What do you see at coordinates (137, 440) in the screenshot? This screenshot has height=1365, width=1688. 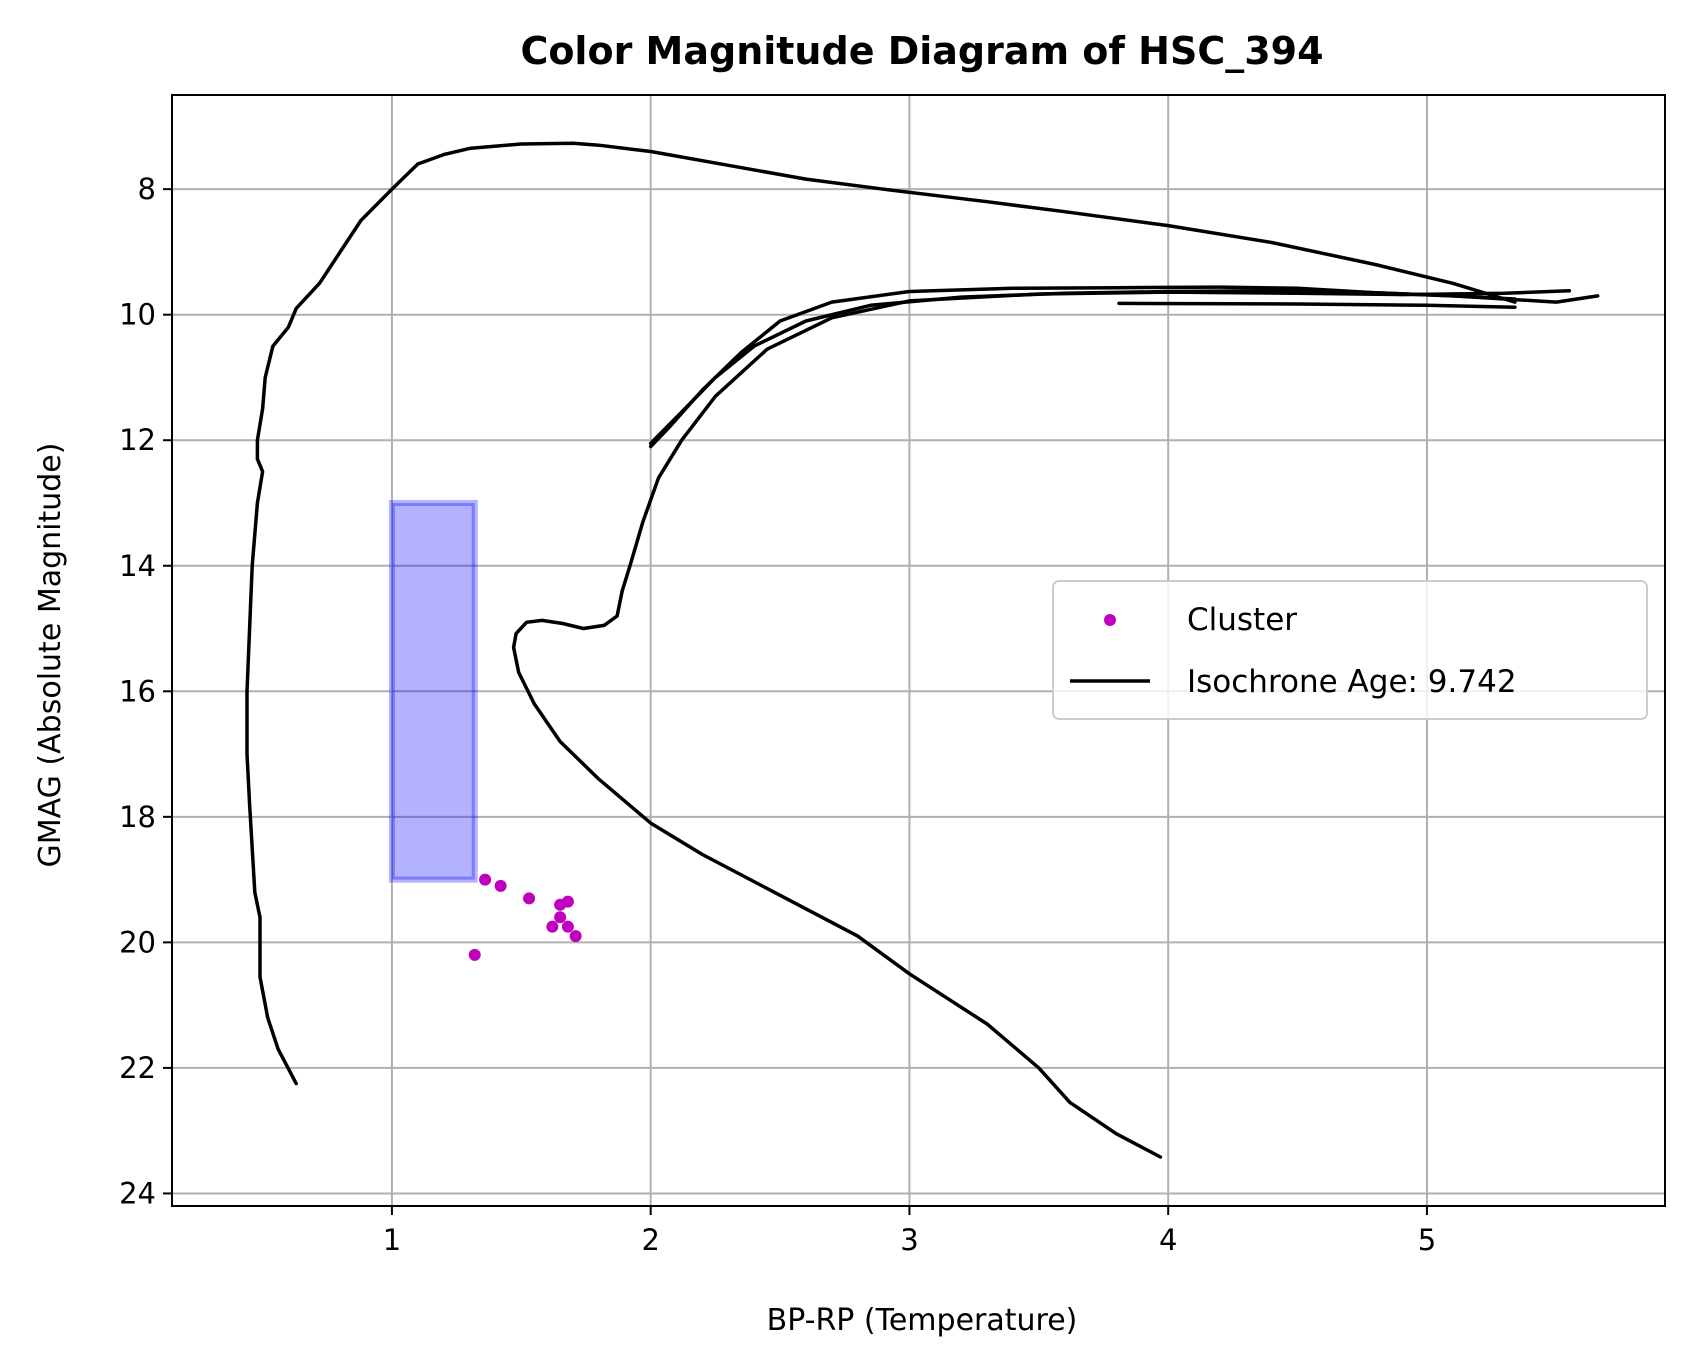 I see `y-tick-label: 12` at bounding box center [137, 440].